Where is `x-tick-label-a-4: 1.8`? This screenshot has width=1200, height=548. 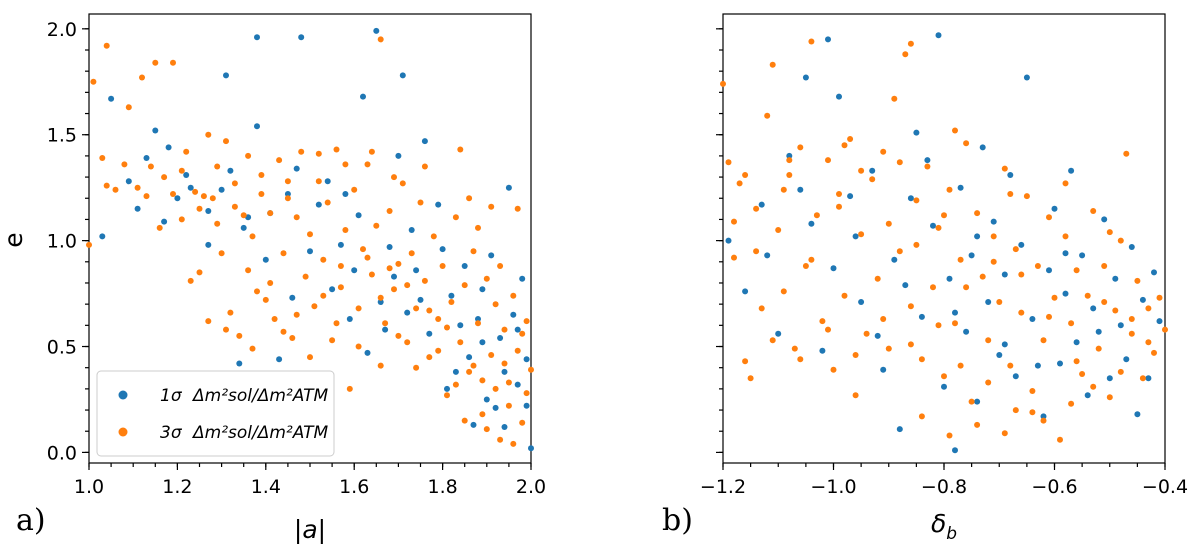
x-tick-label-a-4: 1.8 is located at coordinates (442, 487).